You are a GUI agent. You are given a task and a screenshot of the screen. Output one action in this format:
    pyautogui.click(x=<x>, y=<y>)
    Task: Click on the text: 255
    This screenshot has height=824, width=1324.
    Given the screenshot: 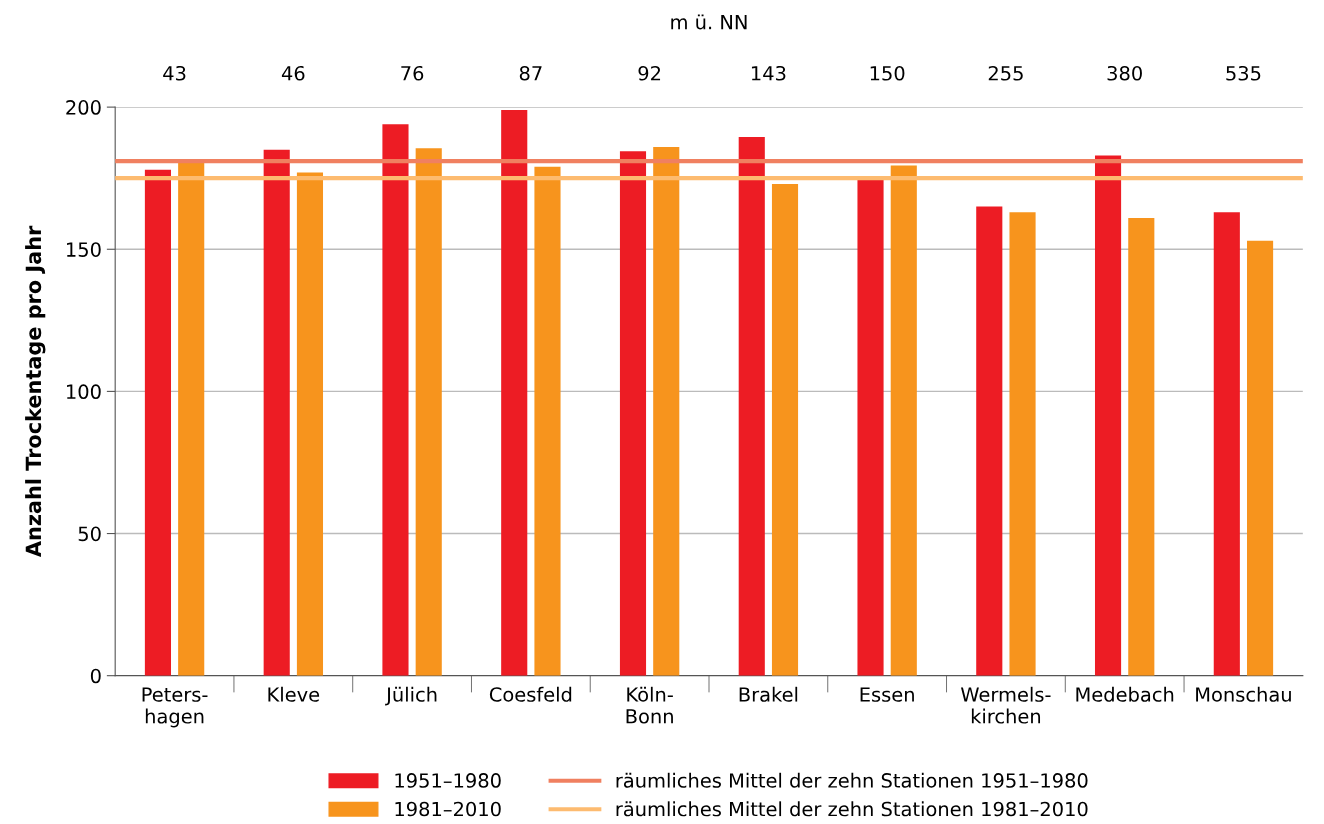 What is the action you would take?
    pyautogui.click(x=1005, y=73)
    